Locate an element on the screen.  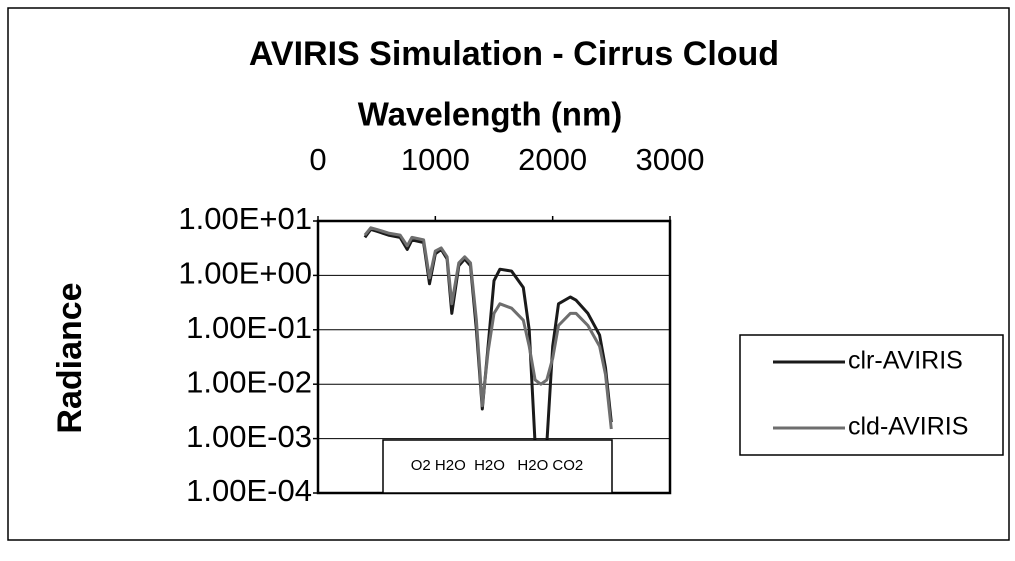
series-line is located at coordinates (488, 328).